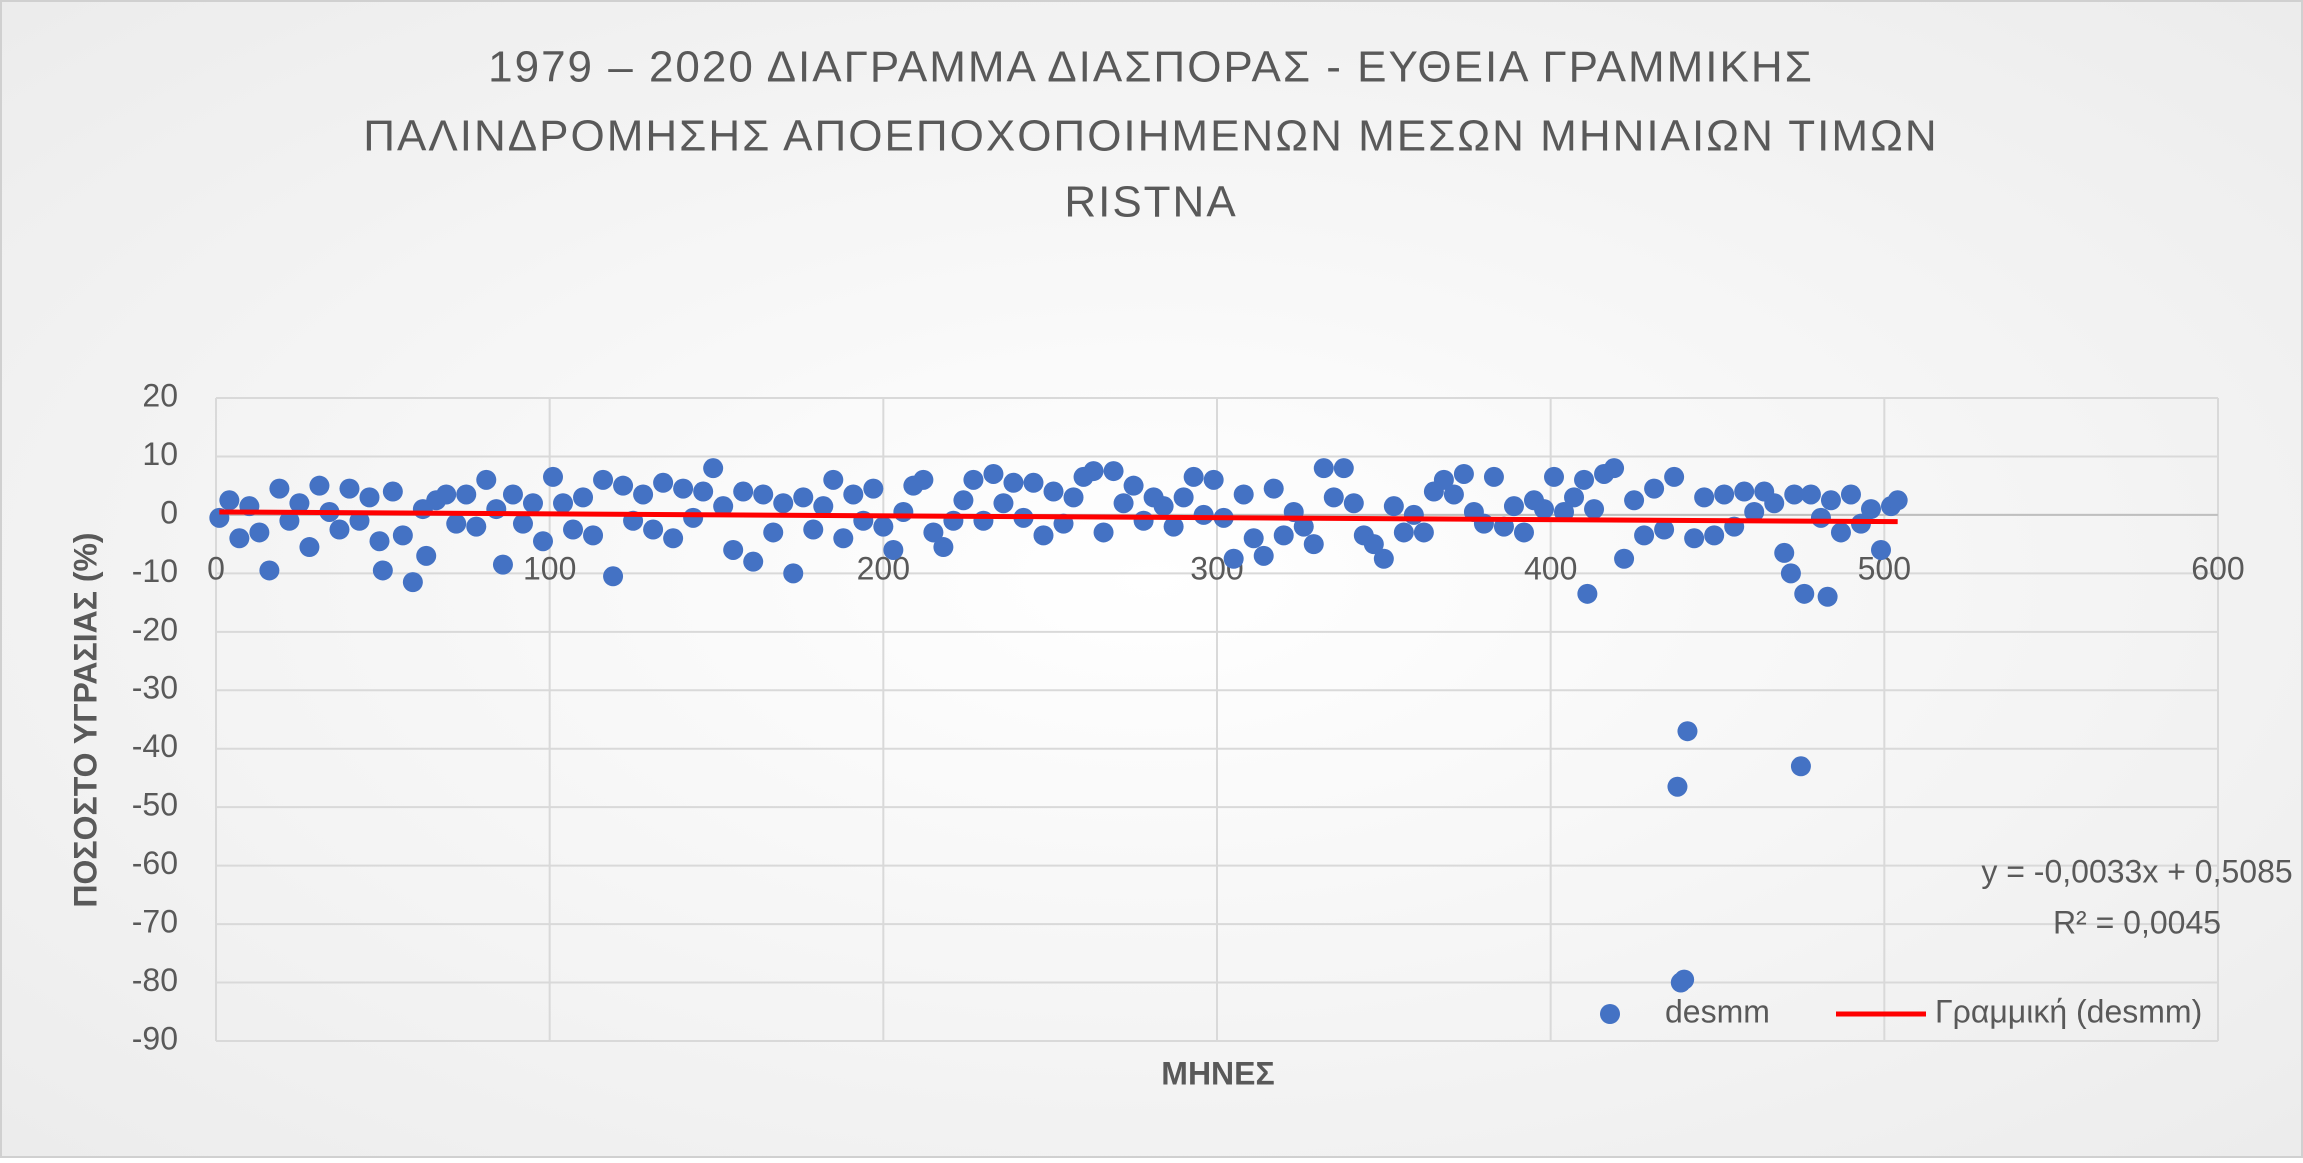 The image size is (2303, 1163). What do you see at coordinates (160, 454) in the screenshot?
I see `y-tick-label: 10` at bounding box center [160, 454].